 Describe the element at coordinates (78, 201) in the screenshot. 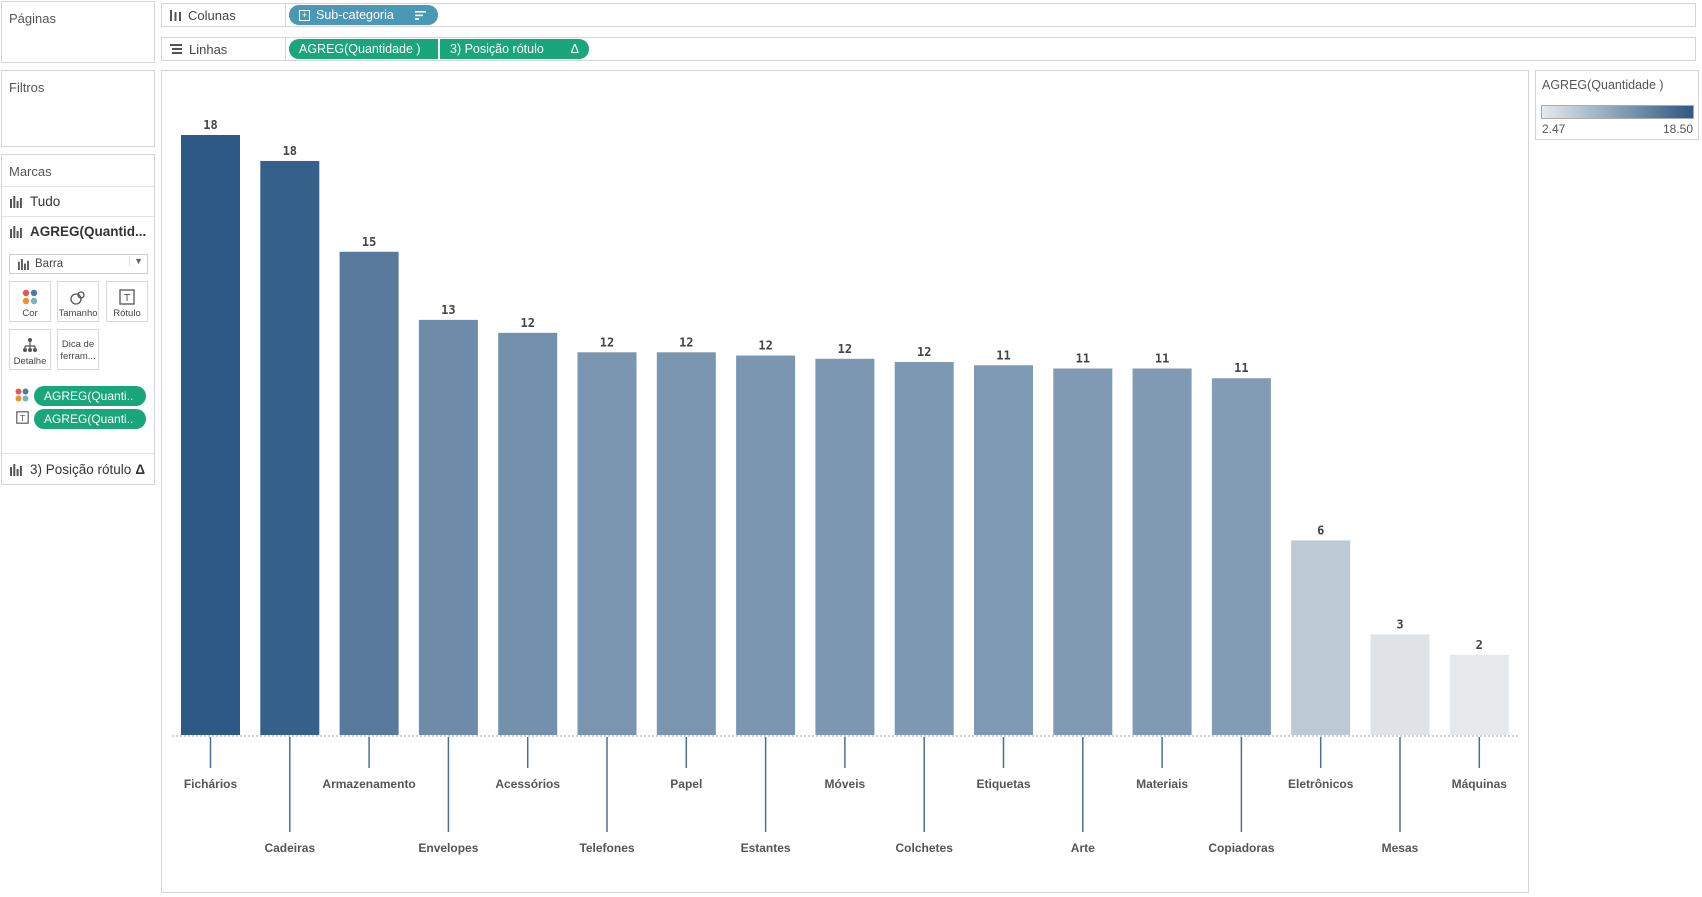

I see `marks-tab-all: Tudo` at that location.